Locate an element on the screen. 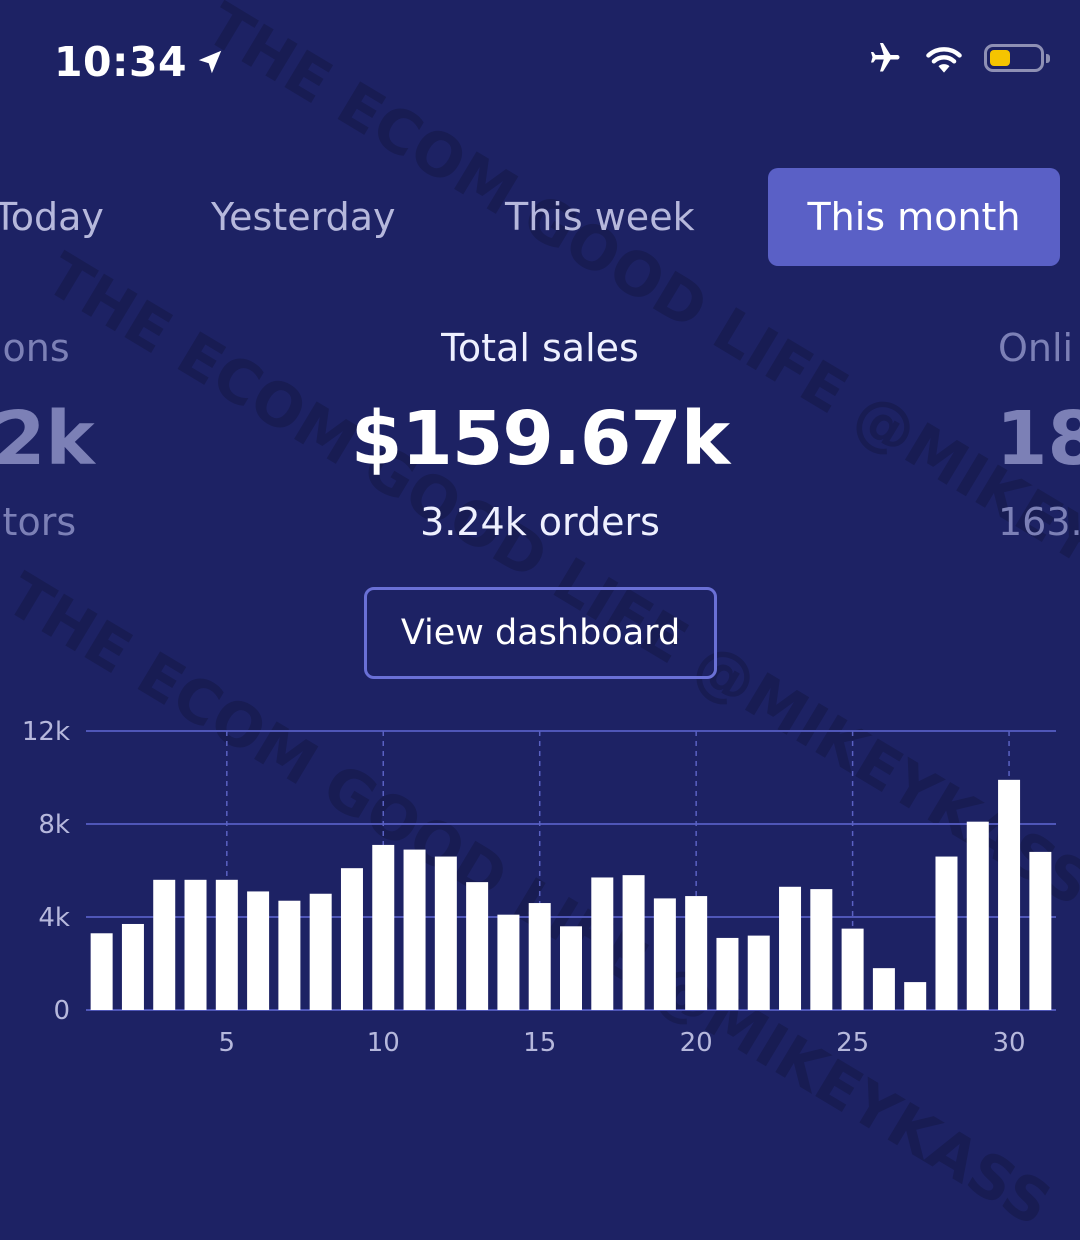  left-metric-value: 2k is located at coordinates (47, 439).